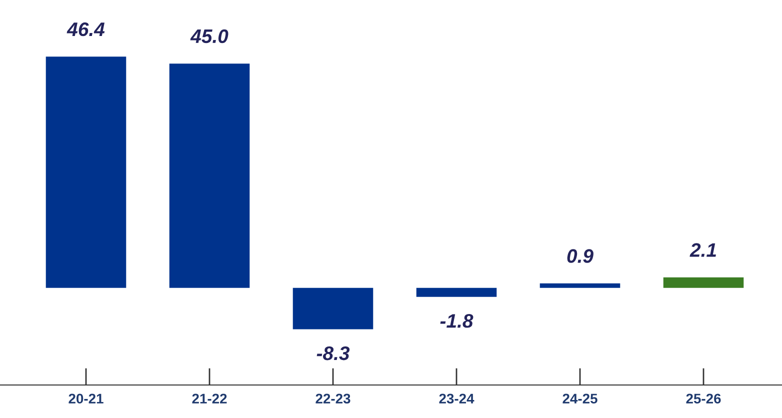  I want to click on data-label: 45.0, so click(209, 36).